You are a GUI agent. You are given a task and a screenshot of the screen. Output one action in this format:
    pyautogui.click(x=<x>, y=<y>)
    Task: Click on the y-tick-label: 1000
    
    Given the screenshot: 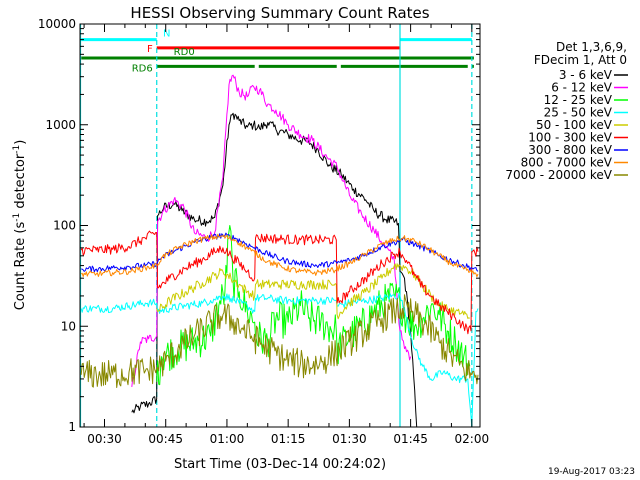 What is the action you would take?
    pyautogui.click(x=60, y=125)
    